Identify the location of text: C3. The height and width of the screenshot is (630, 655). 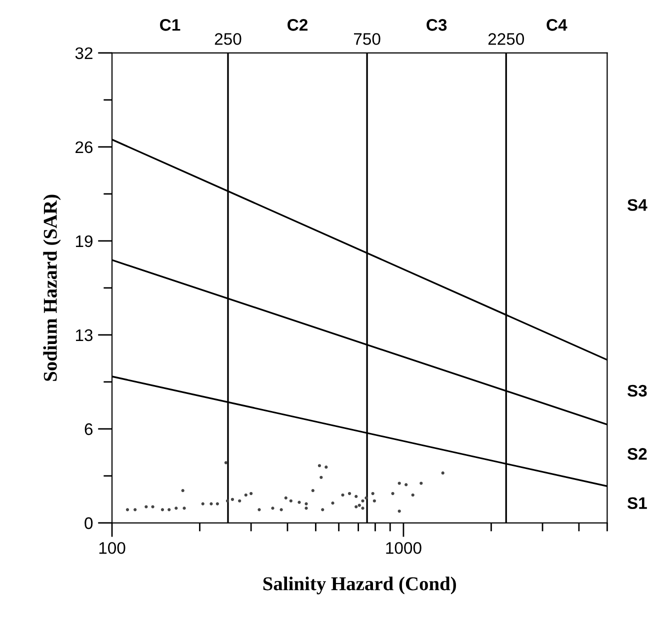
(436, 25).